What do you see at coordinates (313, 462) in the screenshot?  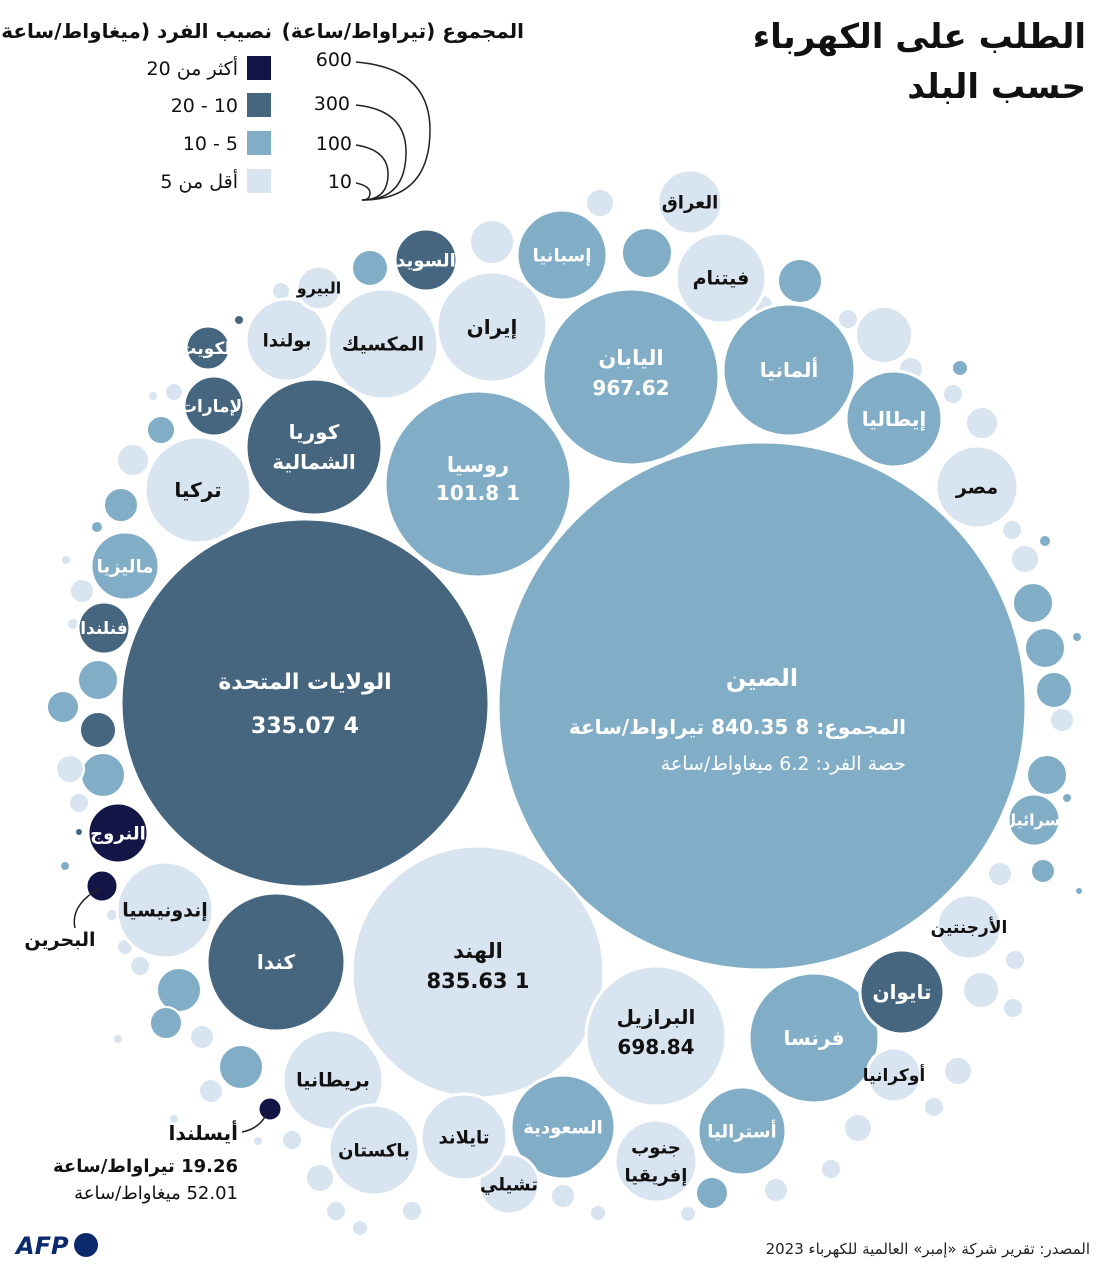 I see `bubble-label: الشمالية` at bounding box center [313, 462].